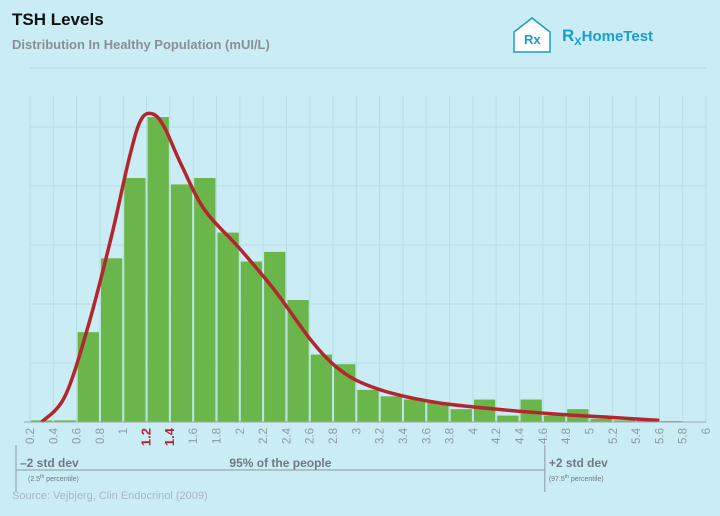 This screenshot has height=516, width=720. What do you see at coordinates (287, 435) in the screenshot?
I see `x-tick-label: 2.4` at bounding box center [287, 435].